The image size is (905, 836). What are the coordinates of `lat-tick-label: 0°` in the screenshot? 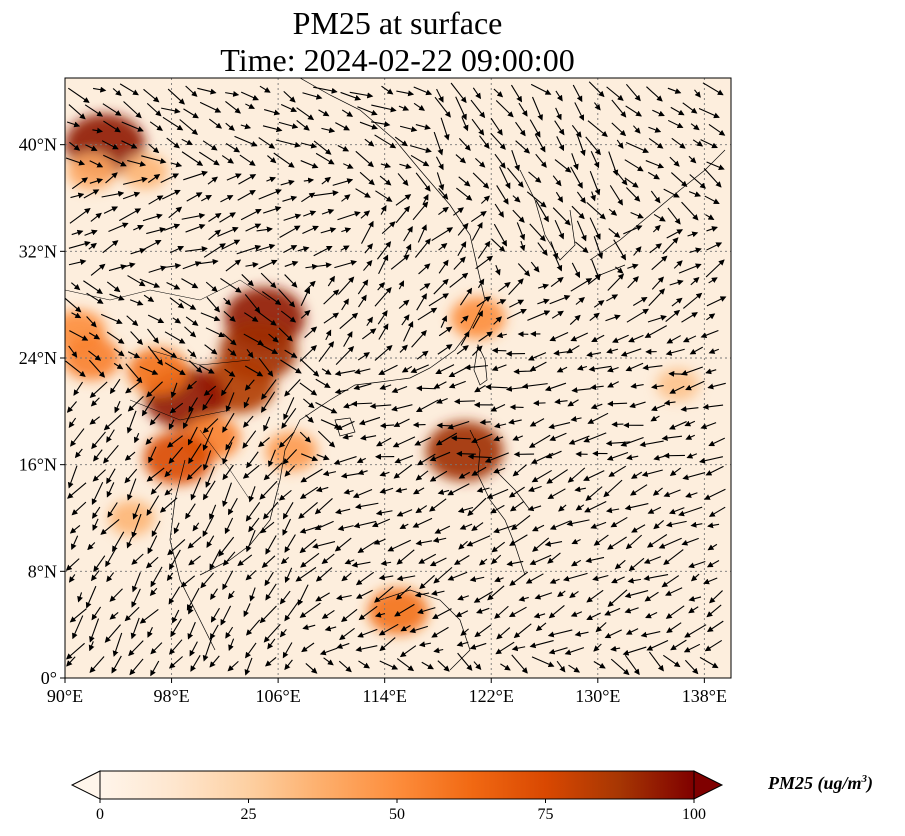 It's located at (49, 678).